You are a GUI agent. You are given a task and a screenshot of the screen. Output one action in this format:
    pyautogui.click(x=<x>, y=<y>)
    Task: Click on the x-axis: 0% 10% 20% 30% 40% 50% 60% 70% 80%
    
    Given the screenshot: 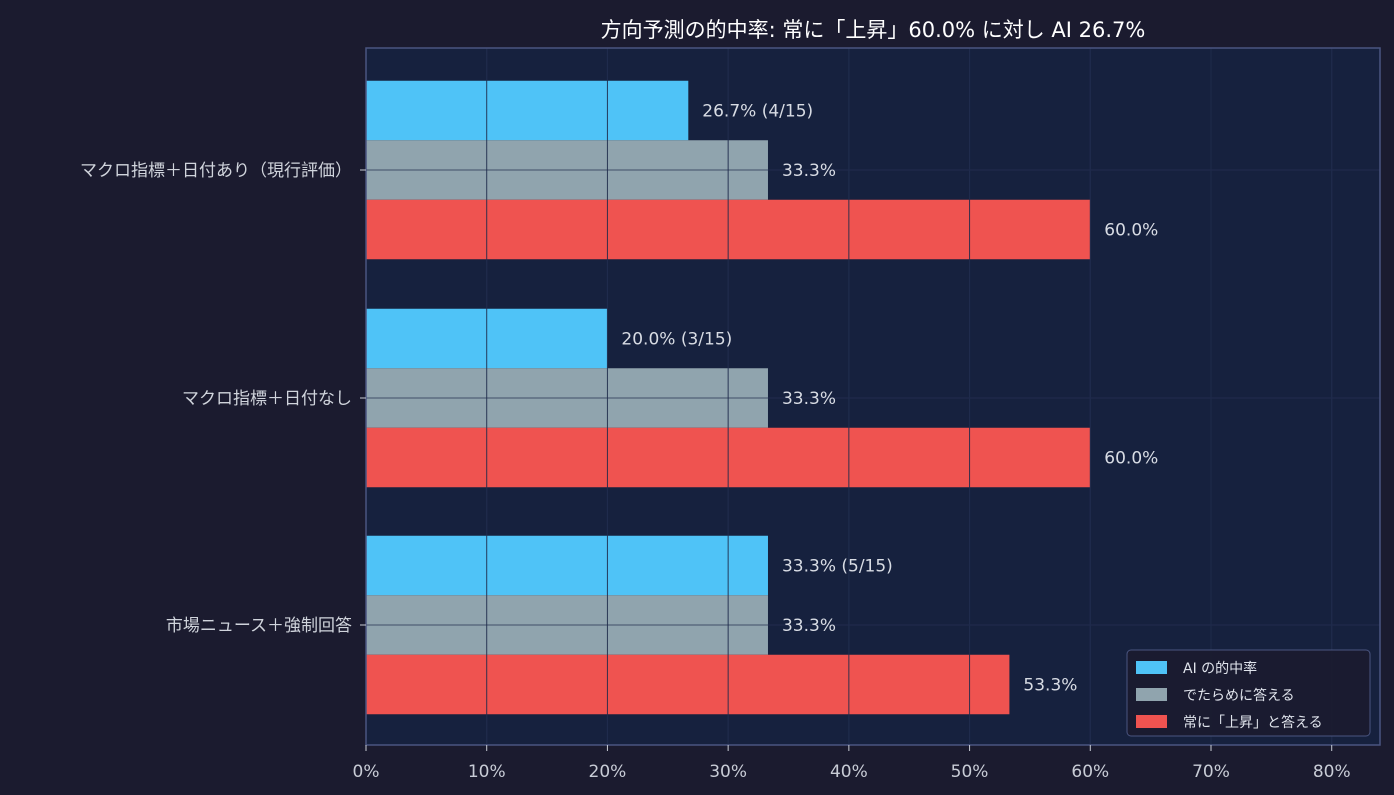 What is the action you would take?
    pyautogui.click(x=852, y=763)
    